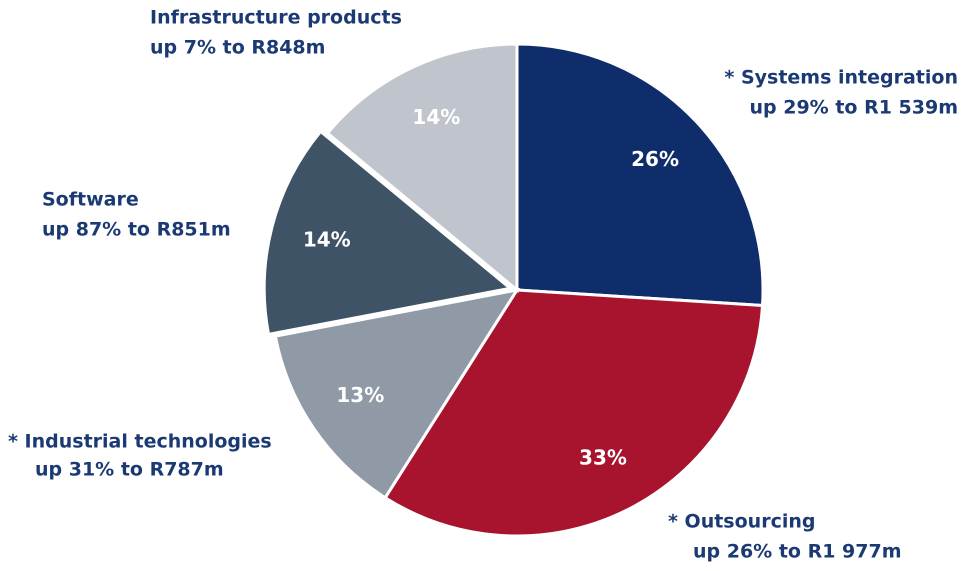  What do you see at coordinates (90, 200) in the screenshot?
I see `category-label: Software` at bounding box center [90, 200].